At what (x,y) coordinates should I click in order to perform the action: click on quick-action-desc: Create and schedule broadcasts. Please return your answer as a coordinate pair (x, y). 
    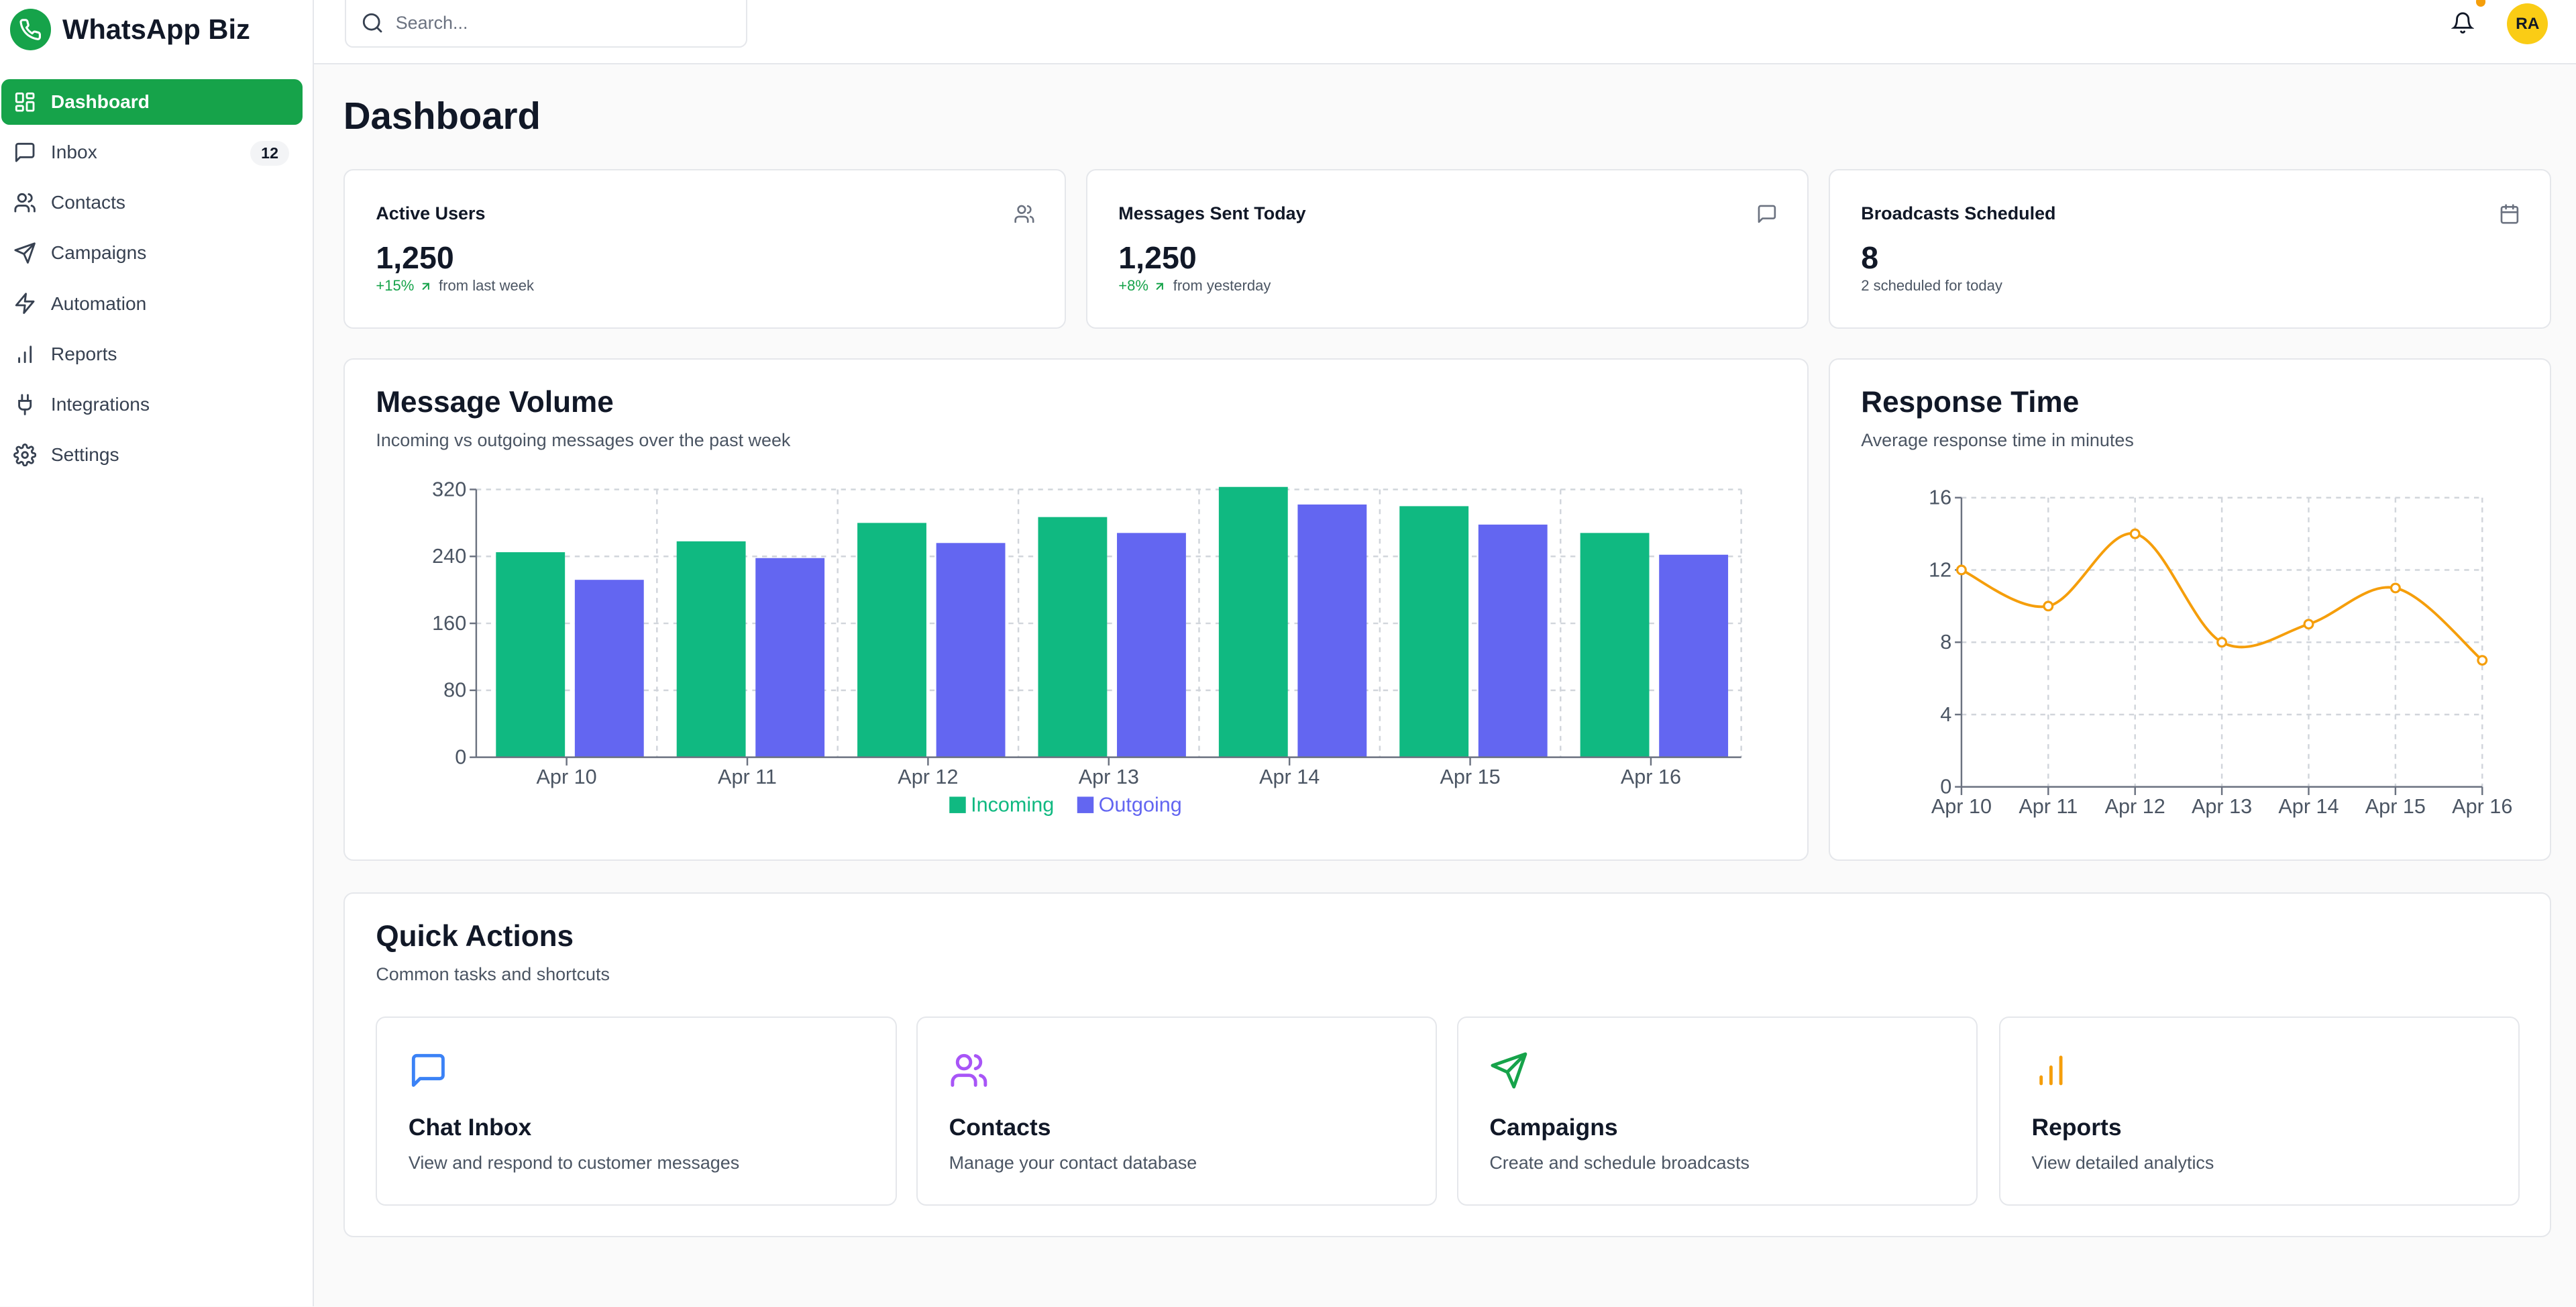
    Looking at the image, I should click on (1619, 1163).